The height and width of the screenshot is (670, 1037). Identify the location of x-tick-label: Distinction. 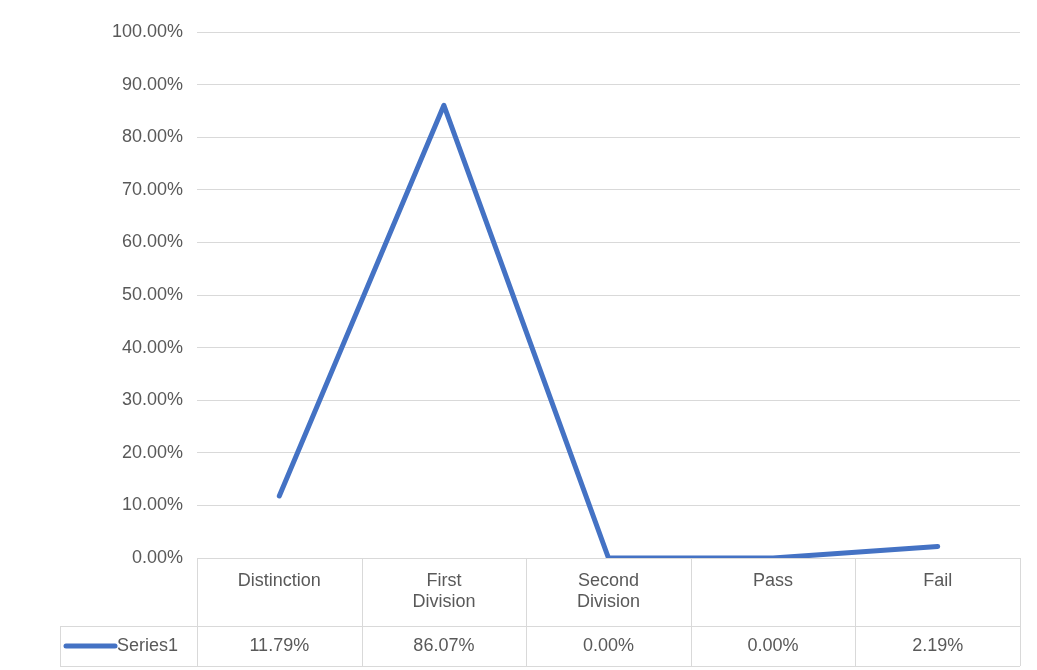
(279, 579).